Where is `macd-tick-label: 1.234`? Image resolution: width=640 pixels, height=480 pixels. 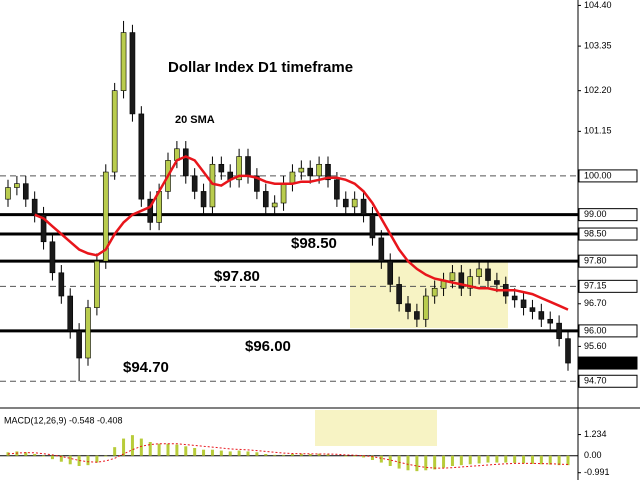
macd-tick-label: 1.234 is located at coordinates (595, 434).